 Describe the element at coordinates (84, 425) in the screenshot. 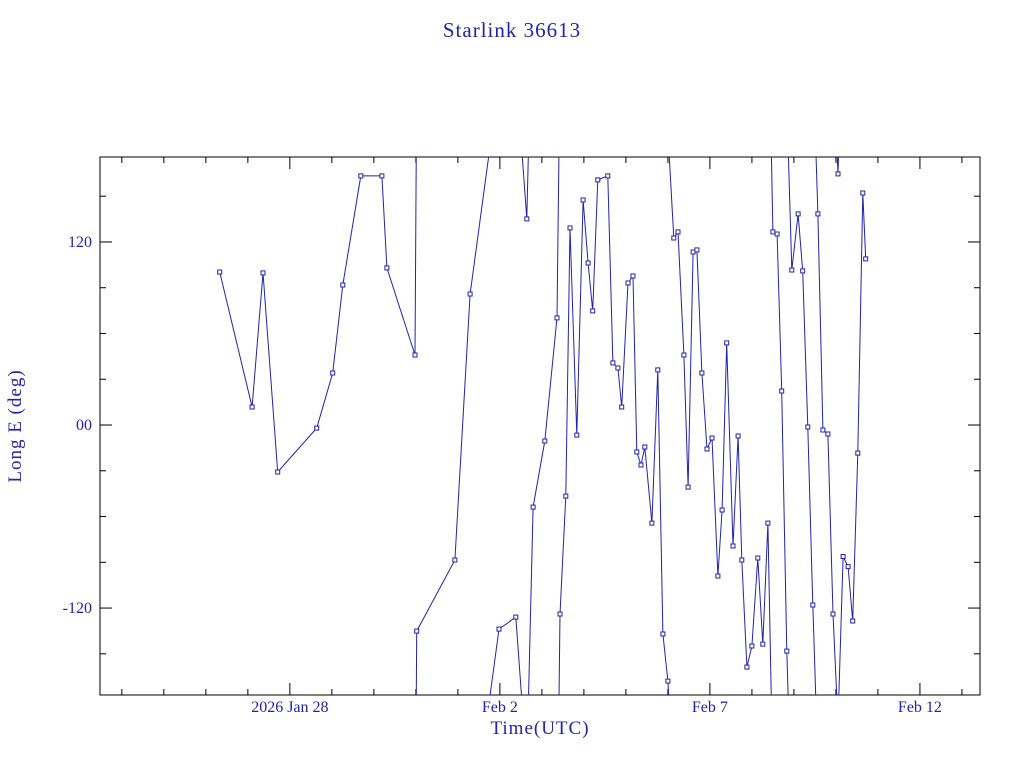

I see `y-tick-label: 00` at that location.